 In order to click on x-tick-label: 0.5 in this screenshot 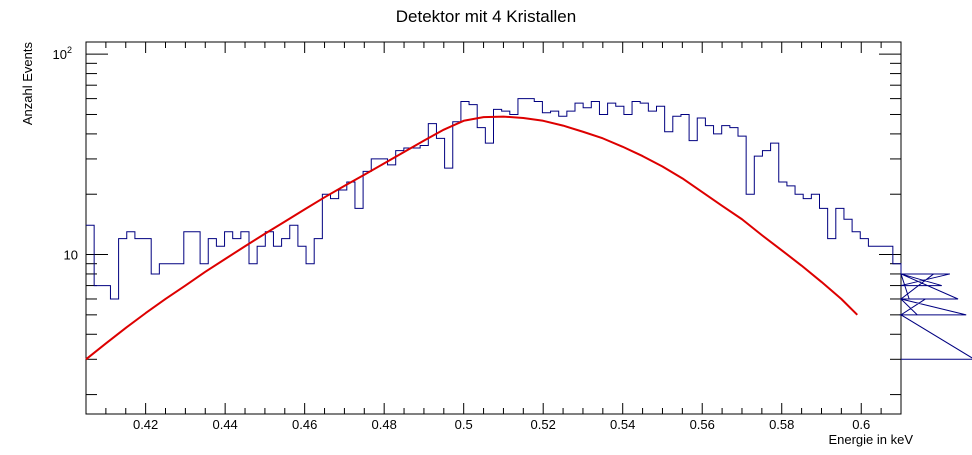, I will do `click(464, 424)`.